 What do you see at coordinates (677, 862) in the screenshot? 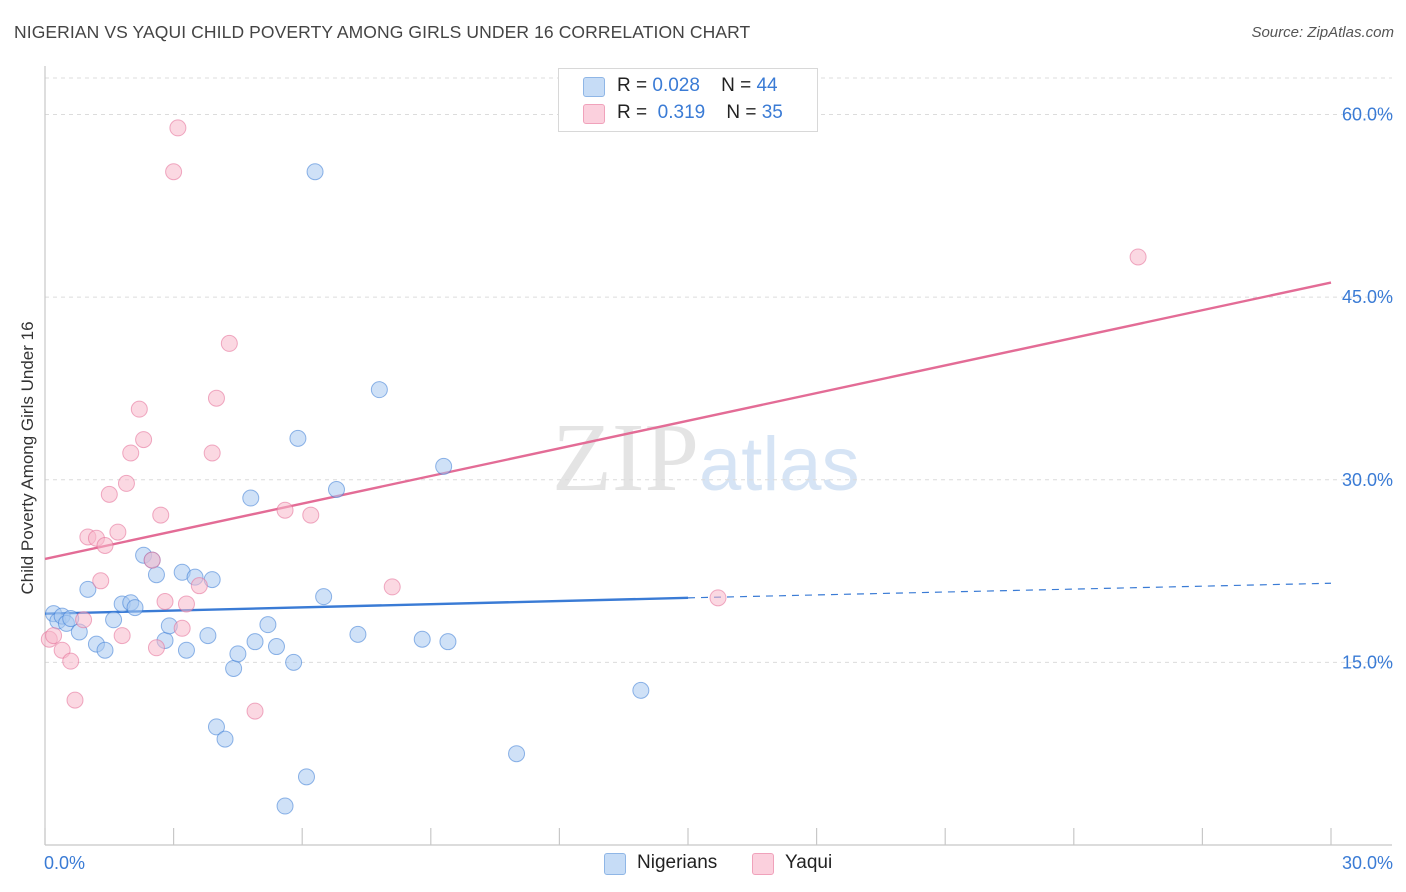
I see `legend-label-nigerians: Nigerians` at bounding box center [677, 862].